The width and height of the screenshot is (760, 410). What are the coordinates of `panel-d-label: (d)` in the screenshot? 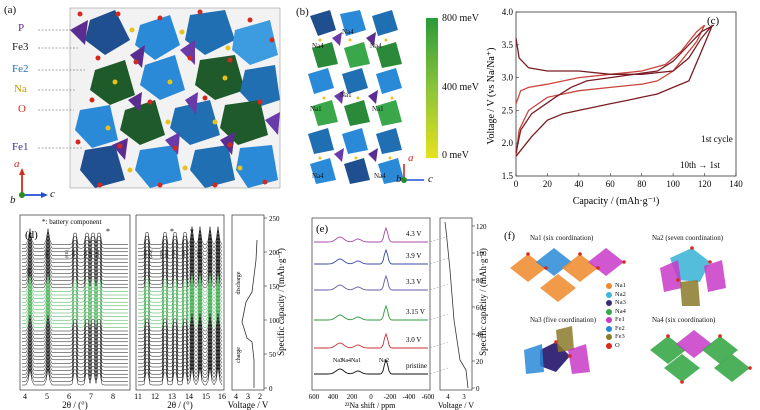 It's located at (31, 235).